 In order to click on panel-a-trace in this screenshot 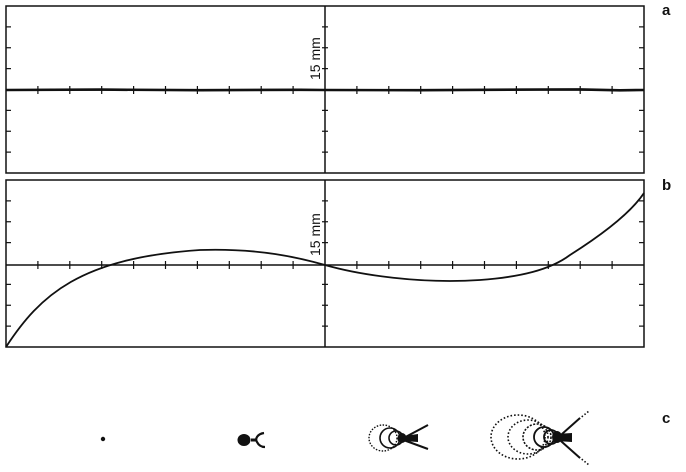, I will do `click(325, 90)`.